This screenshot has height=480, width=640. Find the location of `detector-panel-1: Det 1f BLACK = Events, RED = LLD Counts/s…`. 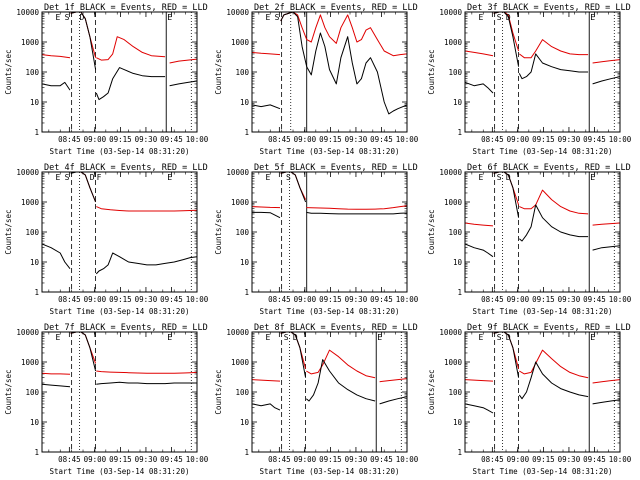

detector-panel-1: Det 1f BLACK = Events, RED = LLD Counts/s… is located at coordinates (106, 79).